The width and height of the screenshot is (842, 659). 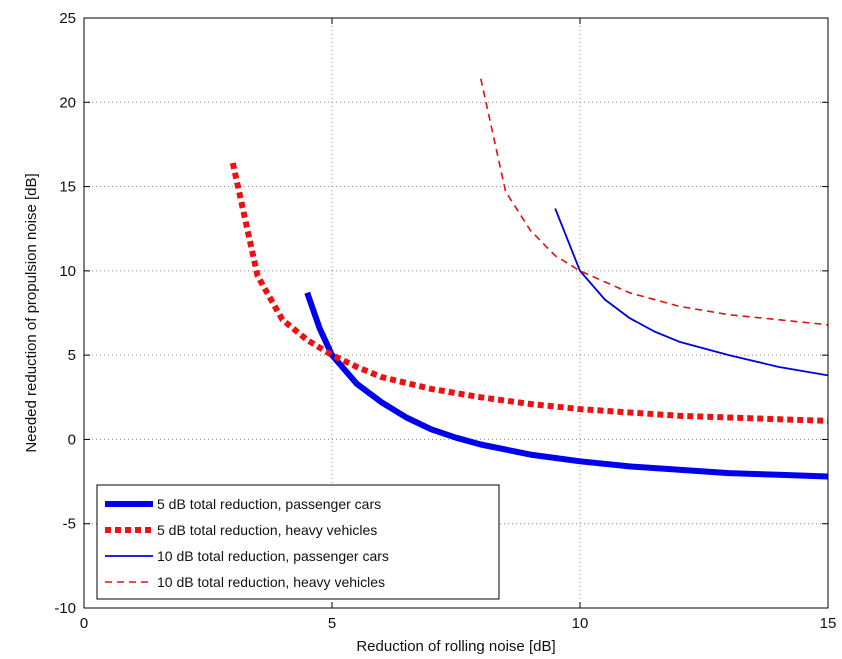 I want to click on legend-label: 10 dB total reduction, heavy vehicles, so click(x=271, y=582).